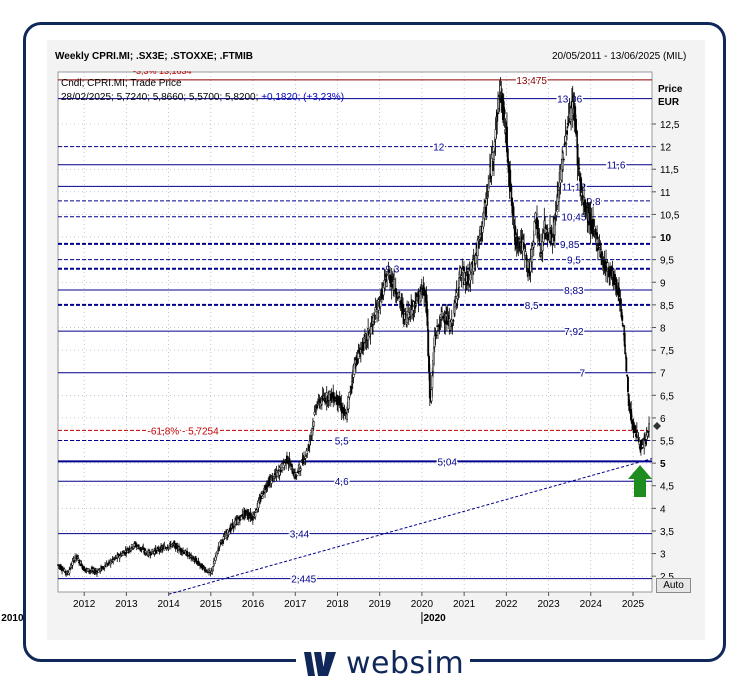  I want to click on change-values: +0,1820; (+3,23%), so click(303, 97).